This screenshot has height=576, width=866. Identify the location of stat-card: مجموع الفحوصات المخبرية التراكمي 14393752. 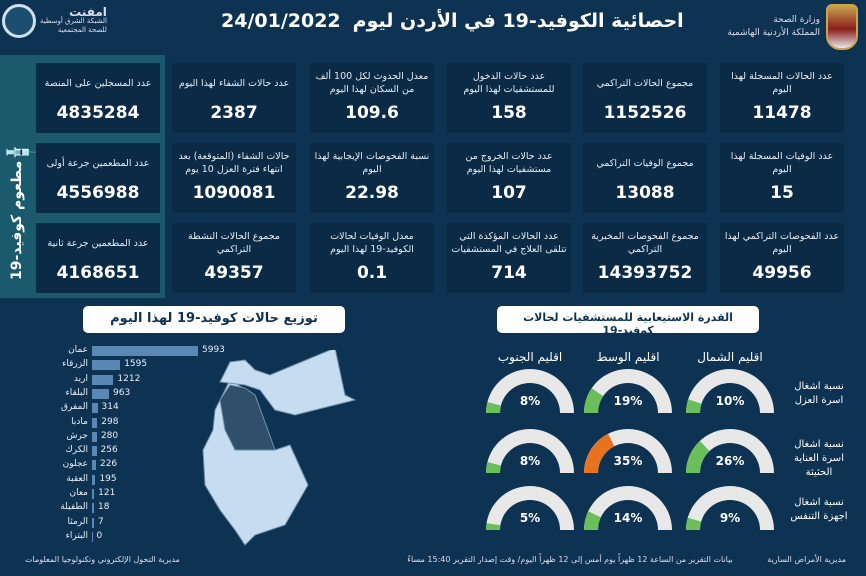
(645, 258).